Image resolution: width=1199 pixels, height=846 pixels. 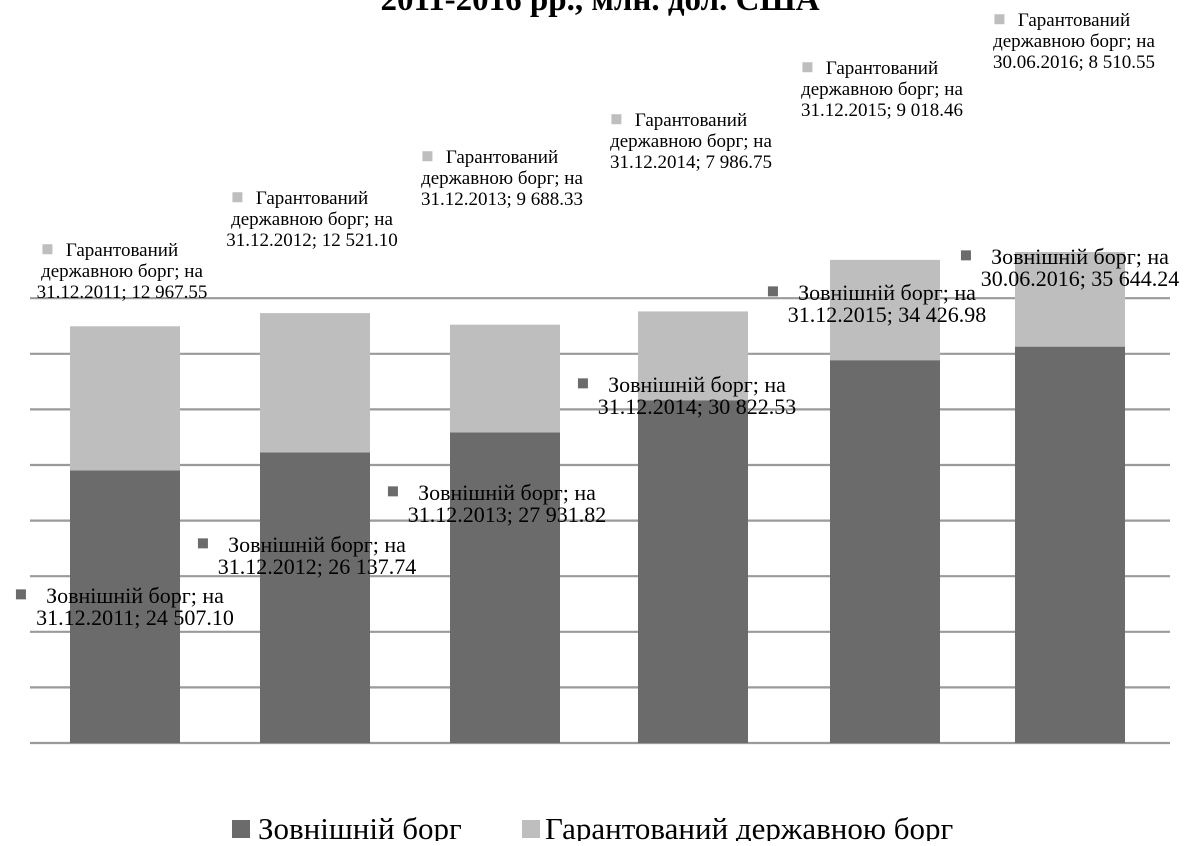 I want to click on data-label-text: 31.12.2012; 26 137.74, so click(x=317, y=566).